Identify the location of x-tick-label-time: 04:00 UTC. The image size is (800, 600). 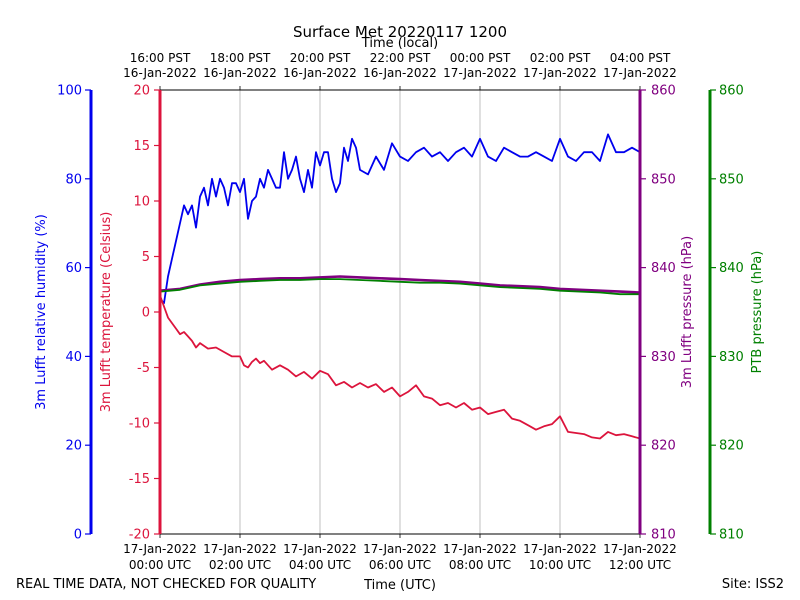
(320, 565).